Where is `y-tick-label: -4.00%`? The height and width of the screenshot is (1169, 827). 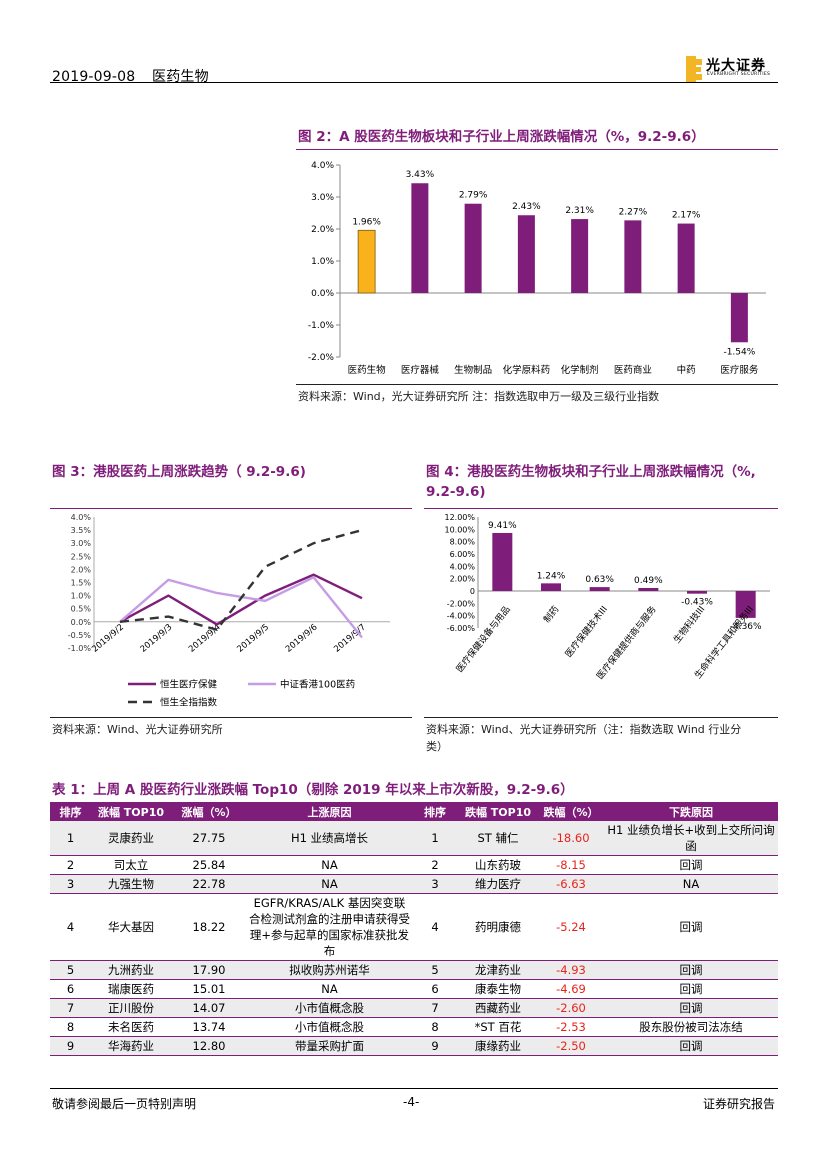 y-tick-label: -4.00% is located at coordinates (461, 616).